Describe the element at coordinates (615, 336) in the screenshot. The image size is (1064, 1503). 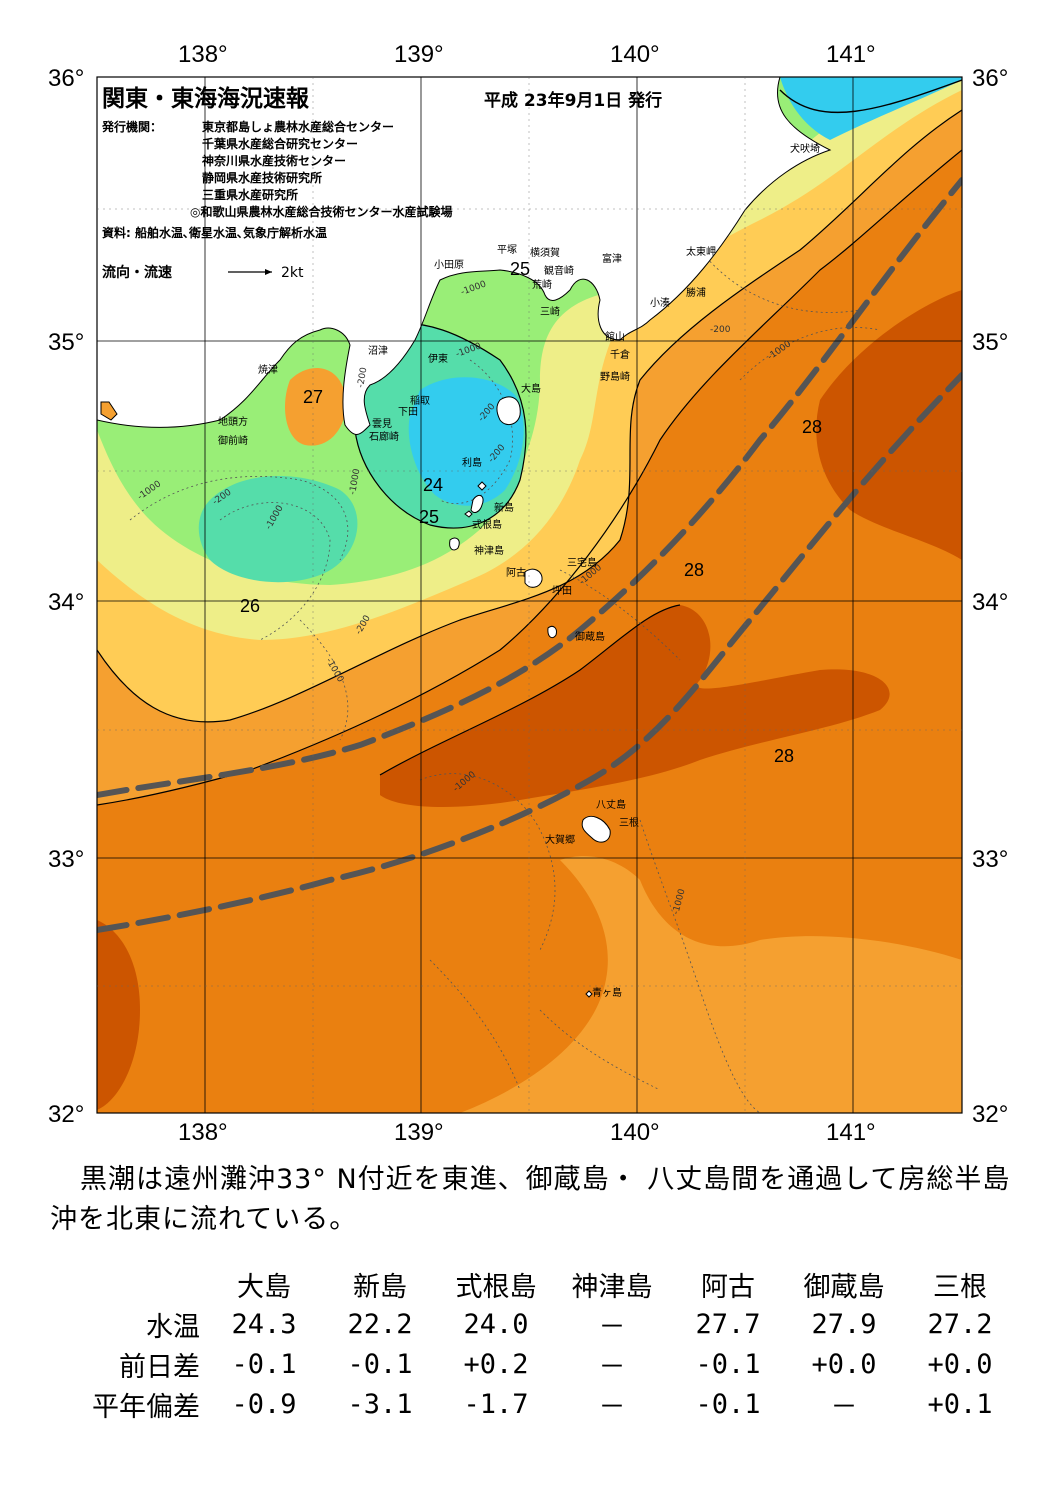
I see `place-tateyama: 館山` at that location.